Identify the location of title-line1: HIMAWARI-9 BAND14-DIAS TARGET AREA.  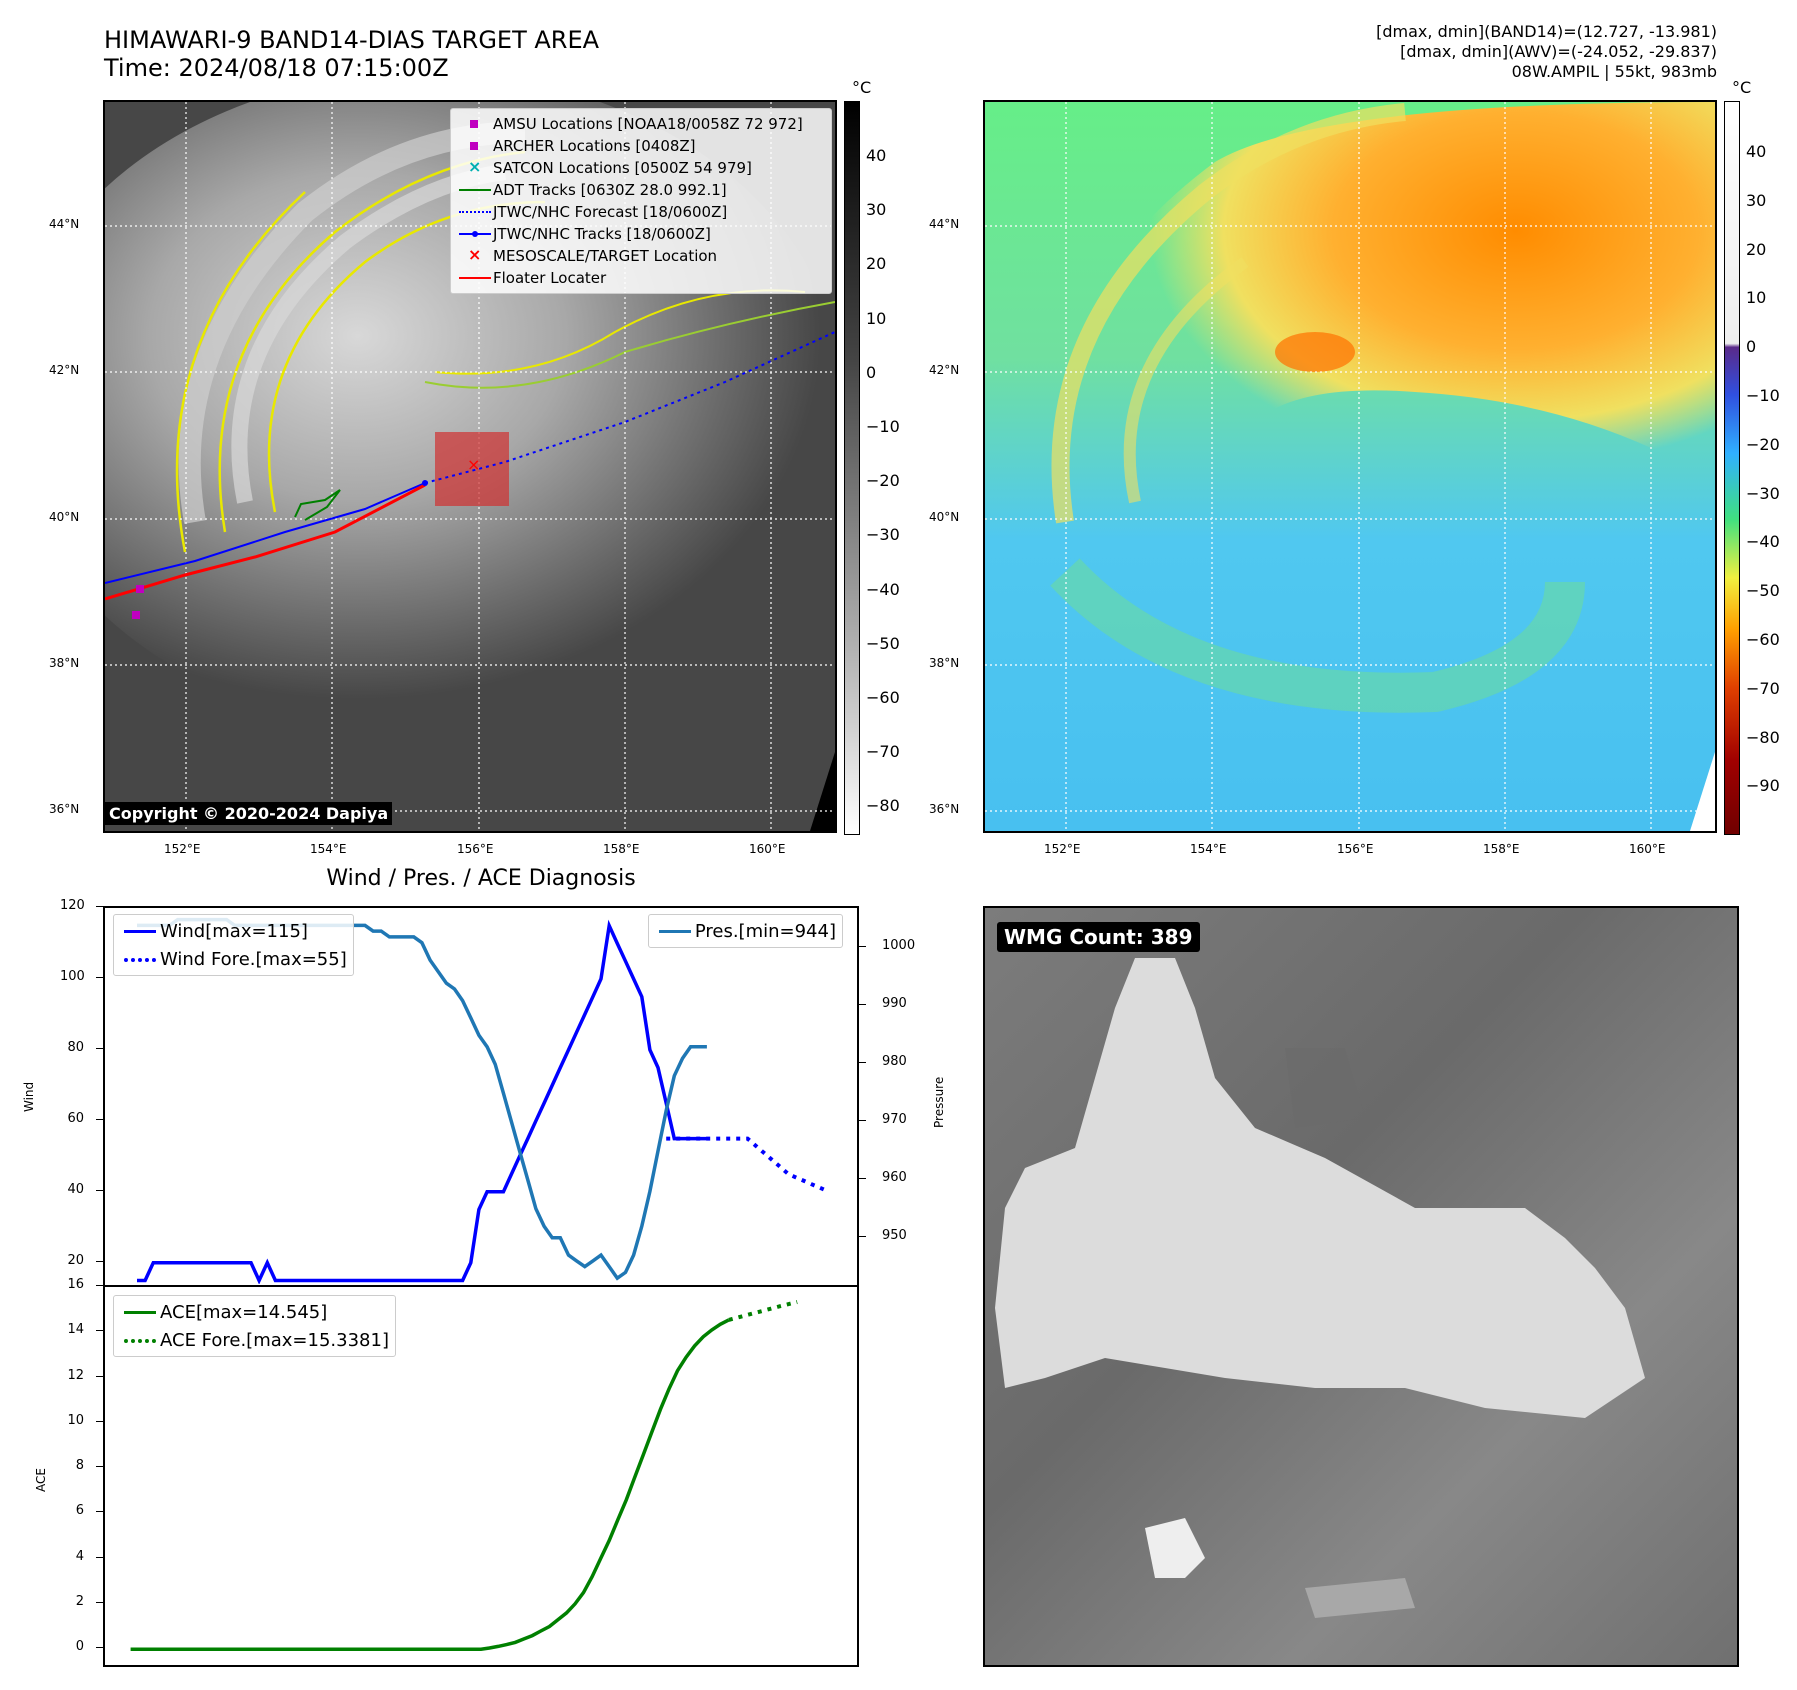
(352, 40).